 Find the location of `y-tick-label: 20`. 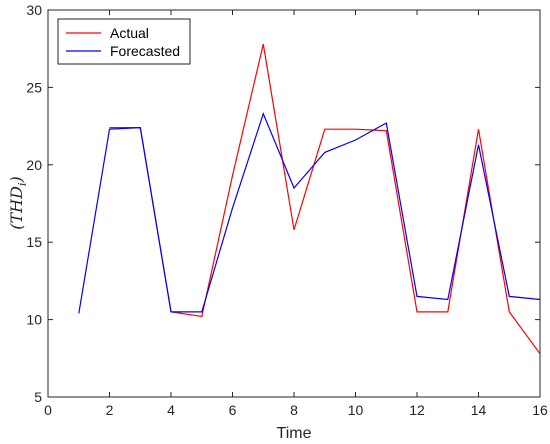

y-tick-label: 20 is located at coordinates (34, 165).